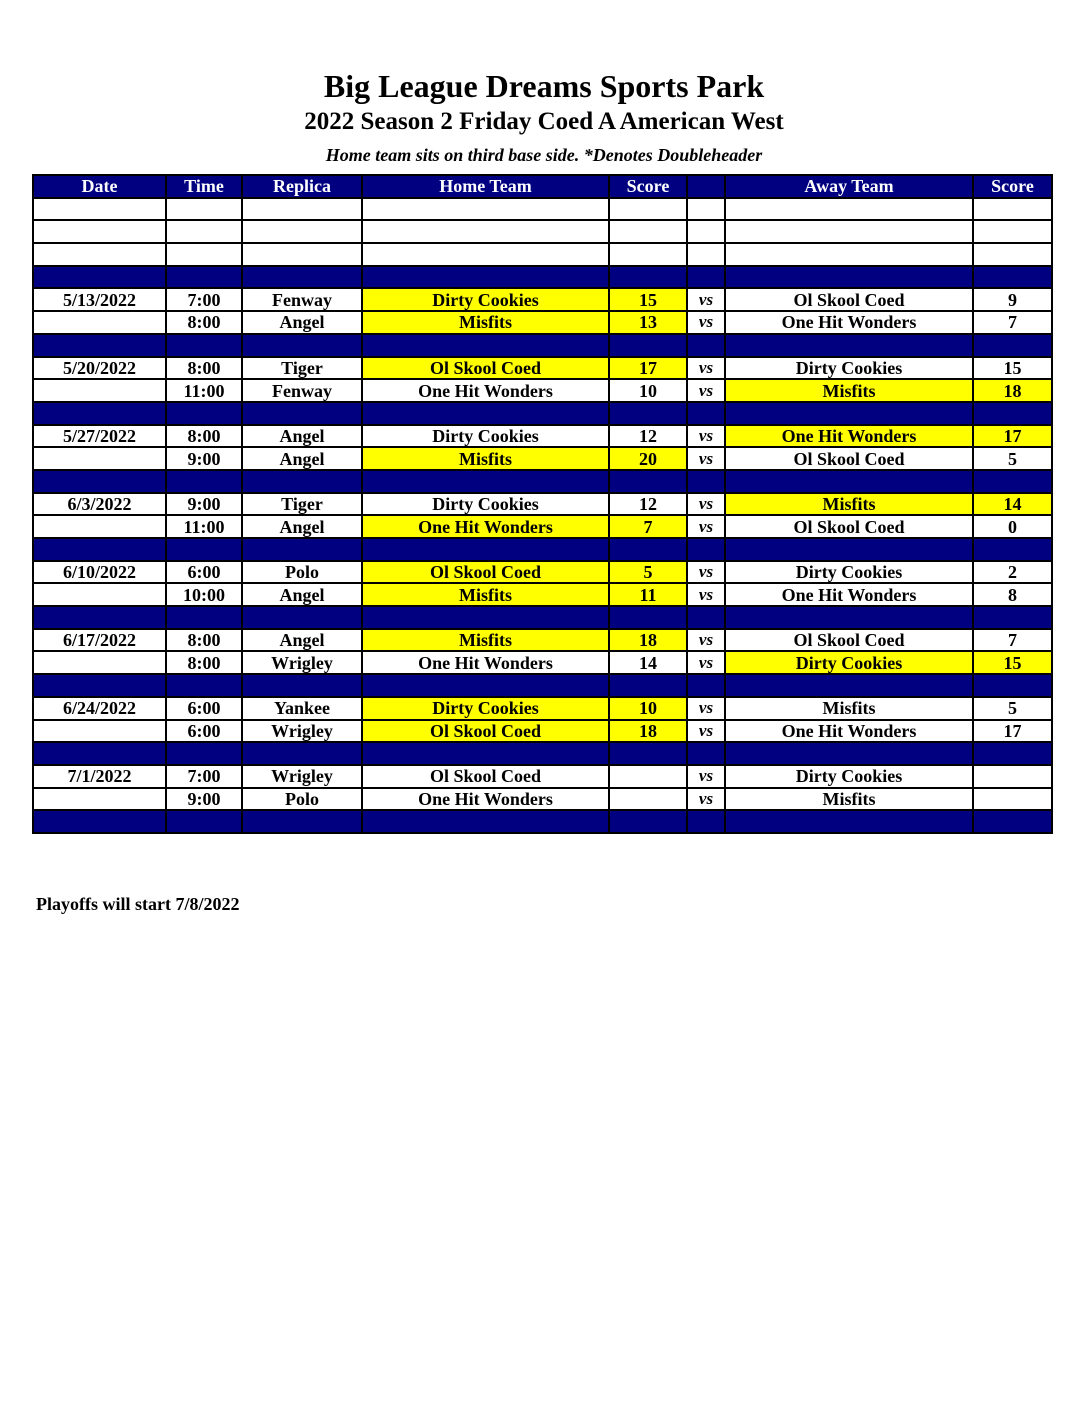 This screenshot has height=1408, width=1088. Describe the element at coordinates (138, 904) in the screenshot. I see `playoffs-note: Playoffs will start 7/8/2022` at that location.